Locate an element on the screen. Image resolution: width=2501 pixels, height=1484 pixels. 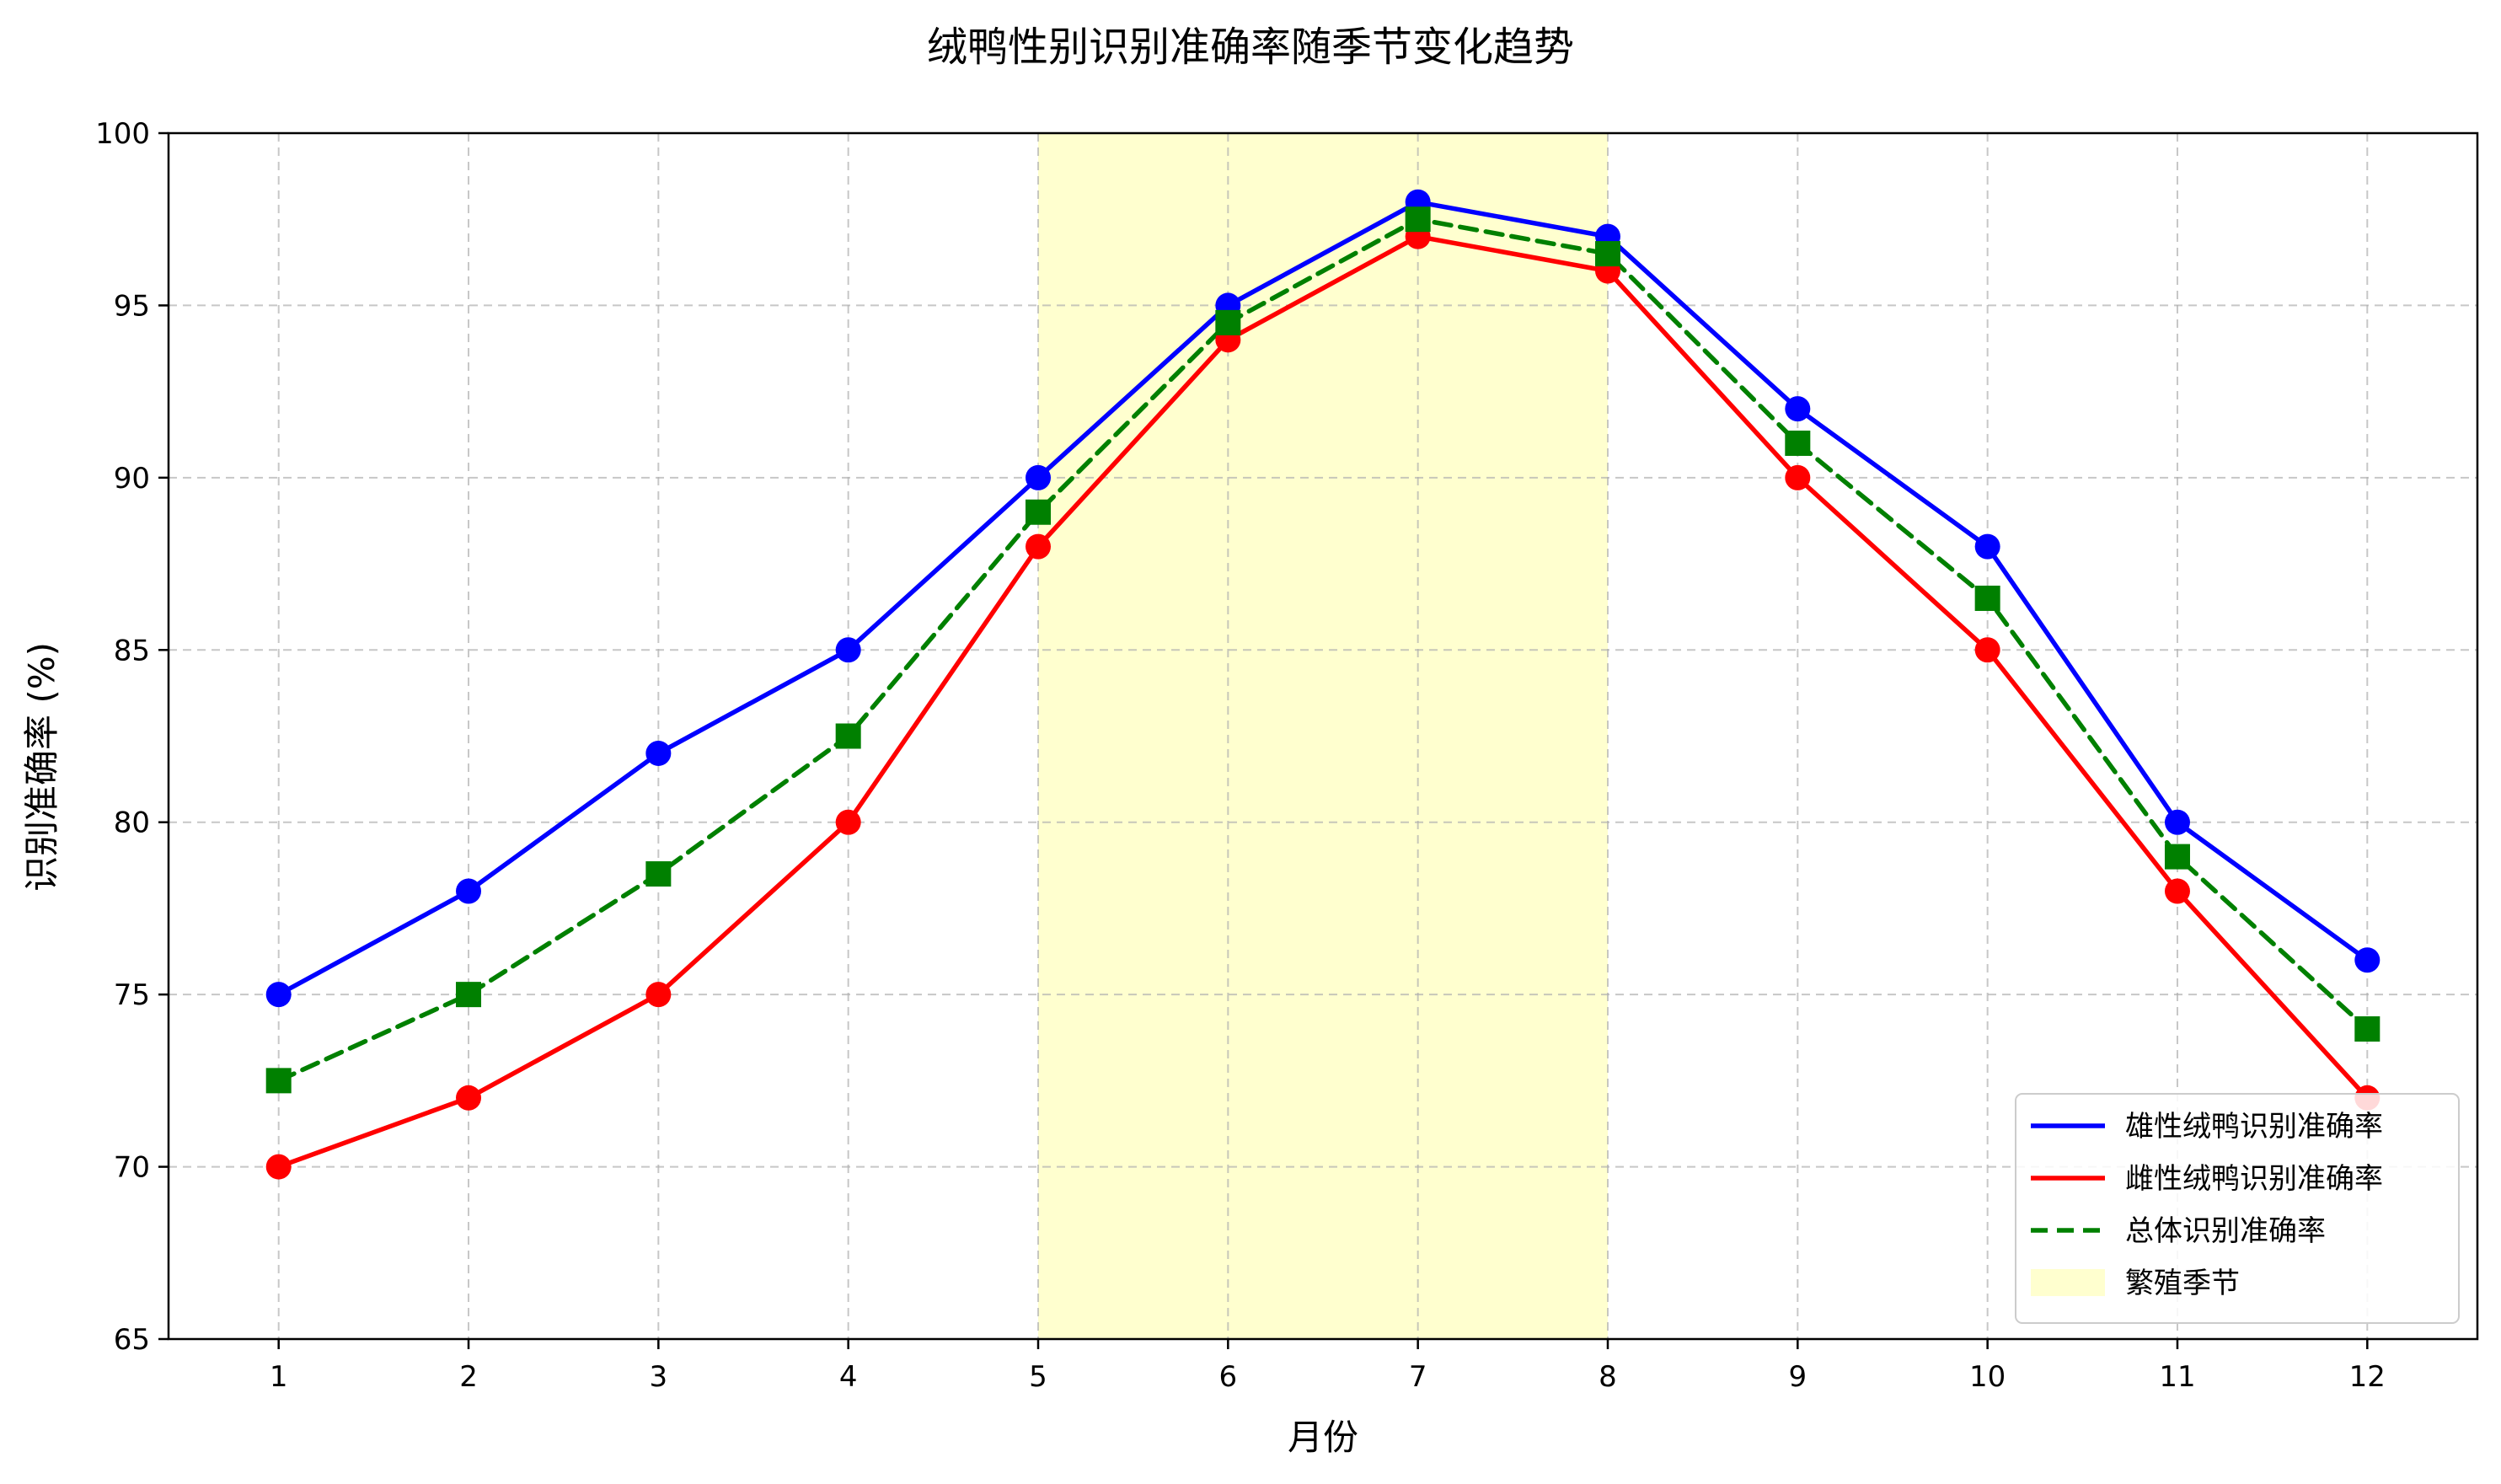
legend-swatch-shaded-region is located at coordinates (2068, 1282).